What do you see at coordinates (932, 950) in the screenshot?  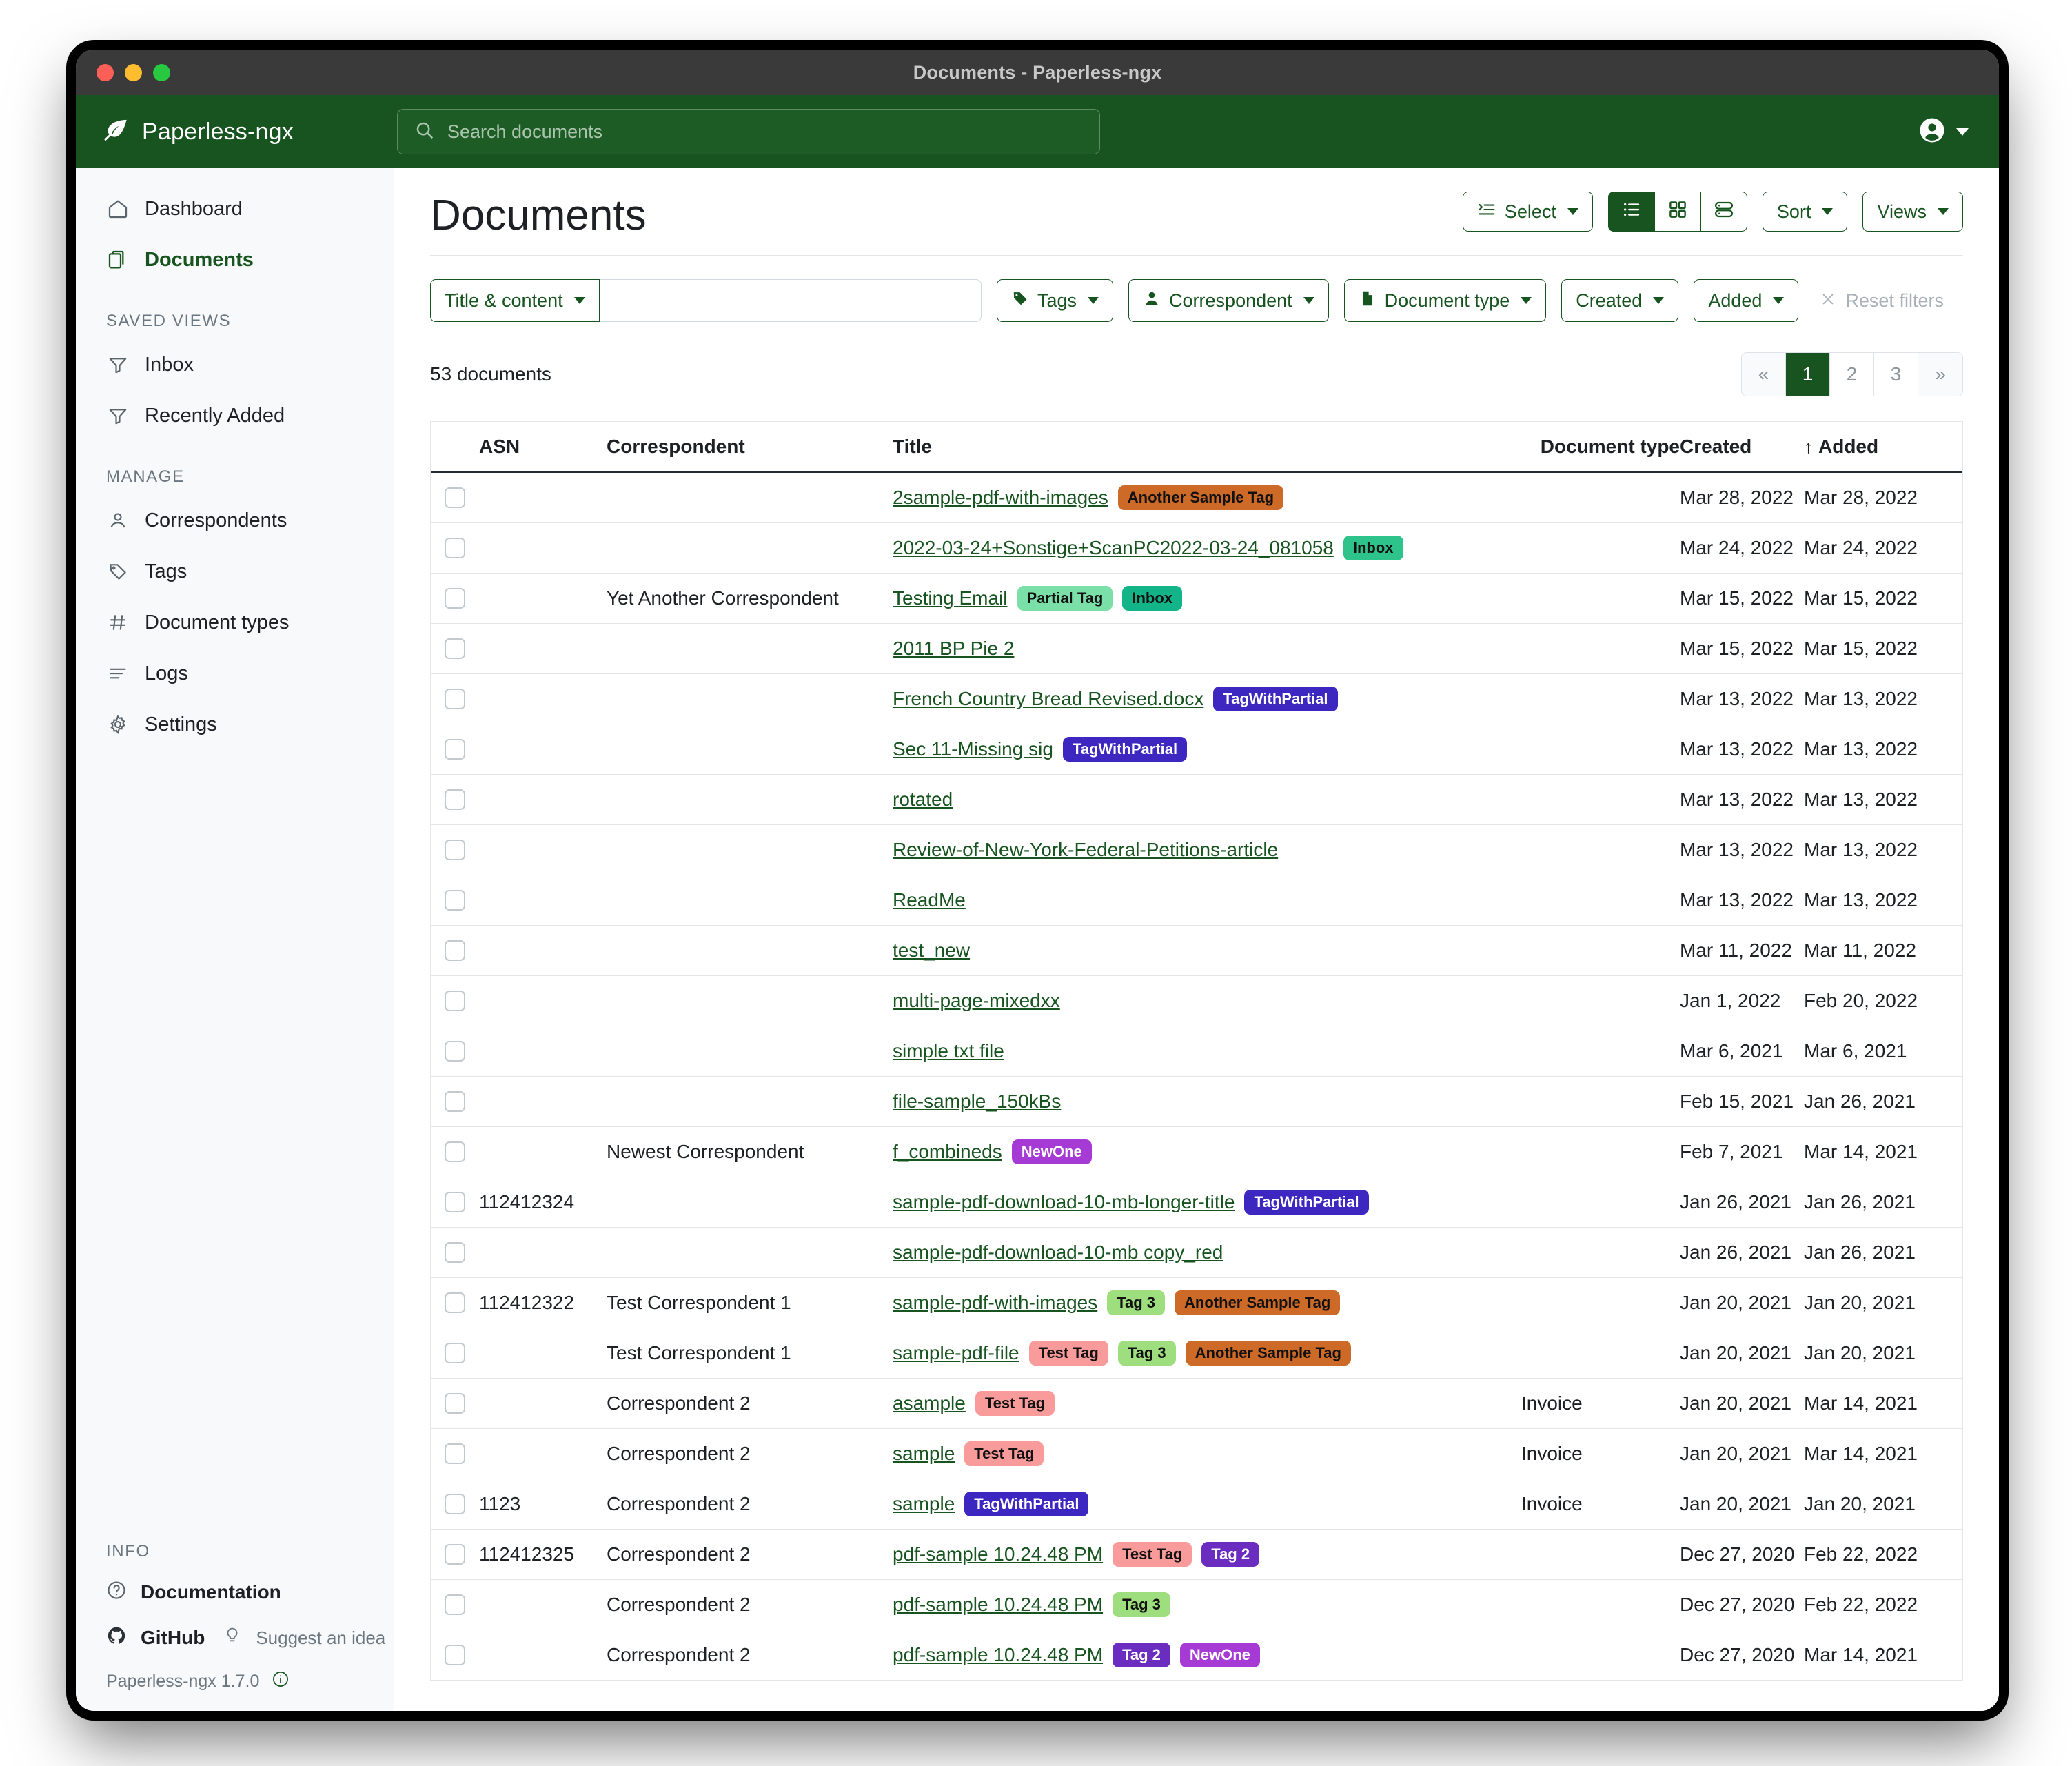 I see `document-title-link: test_new` at bounding box center [932, 950].